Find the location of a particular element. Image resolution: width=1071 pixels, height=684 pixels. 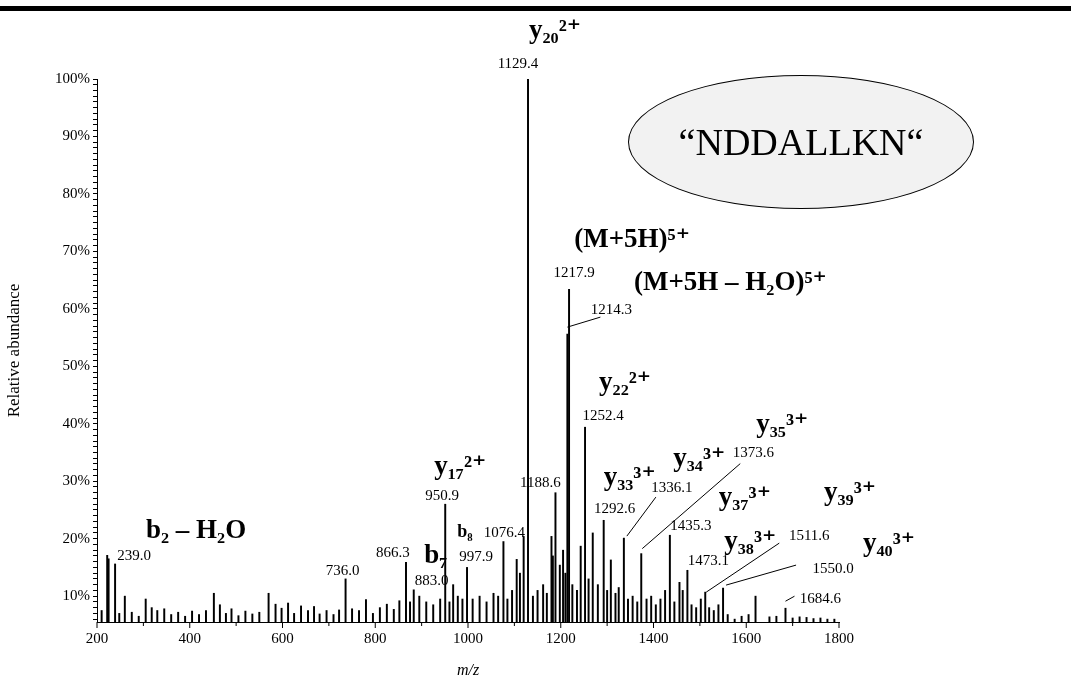

annotation: 1373.6 is located at coordinates (753, 451).